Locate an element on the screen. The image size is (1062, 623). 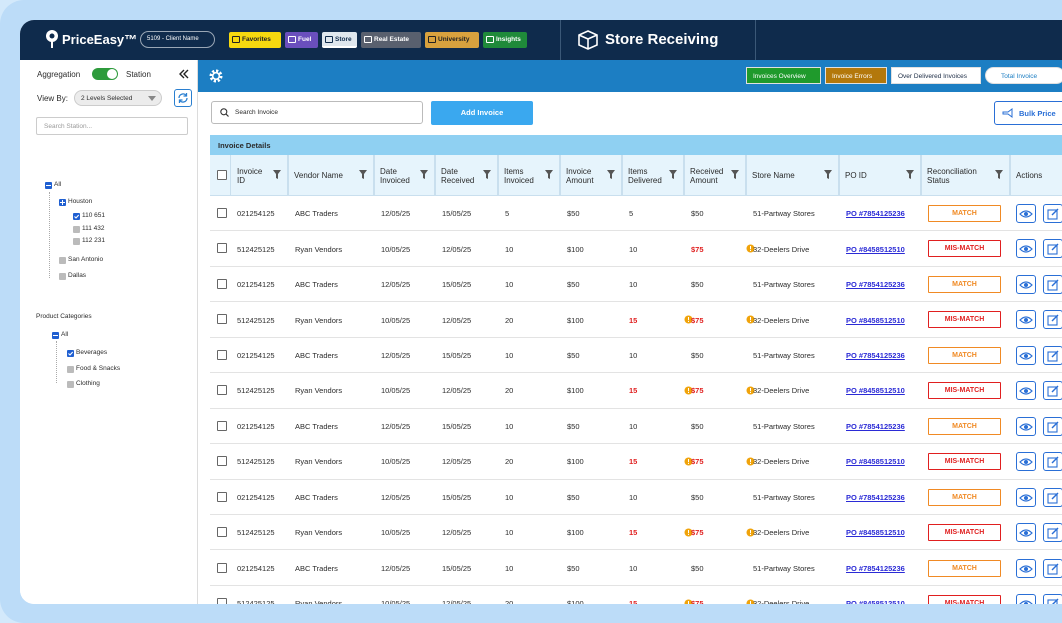
tree-label: San Antonio is located at coordinates (86, 259).